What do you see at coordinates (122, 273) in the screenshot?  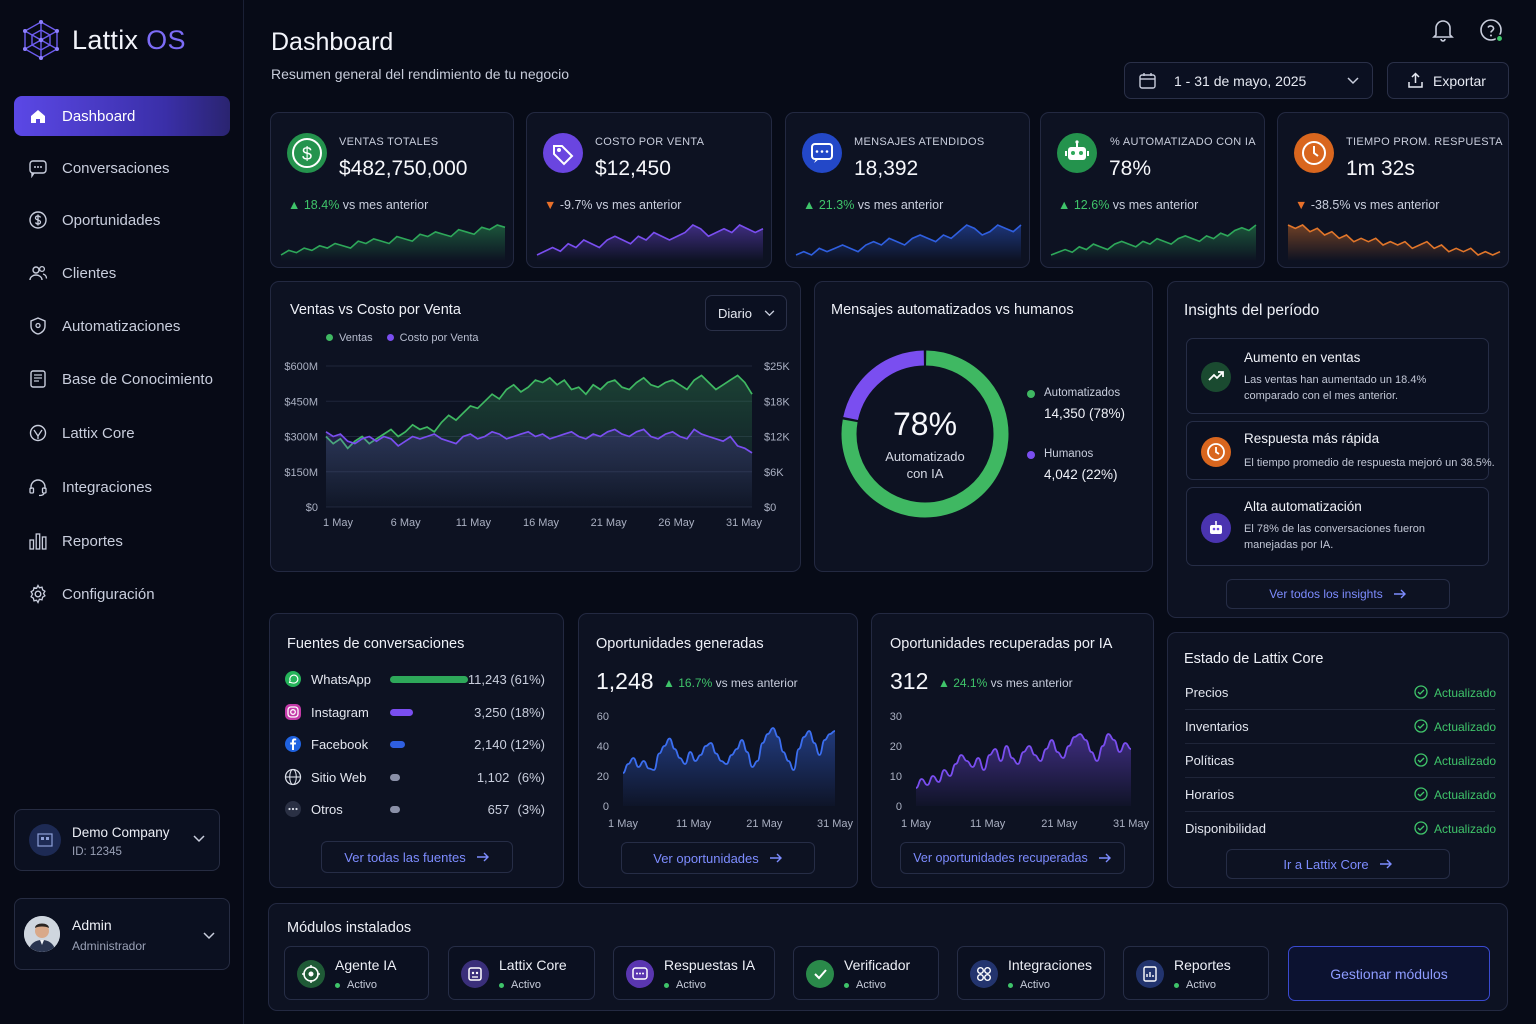 I see `sidebar-item-clientes: Clientes` at bounding box center [122, 273].